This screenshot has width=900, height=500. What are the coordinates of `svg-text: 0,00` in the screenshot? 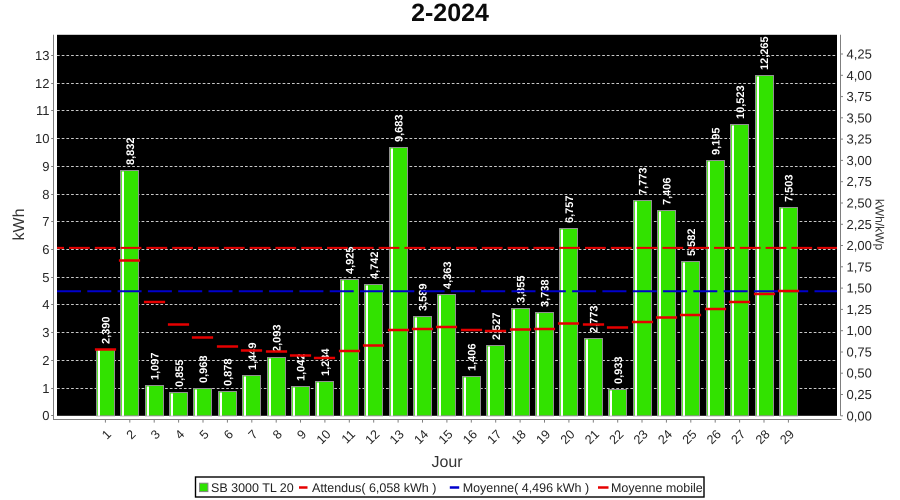 It's located at (859, 415).